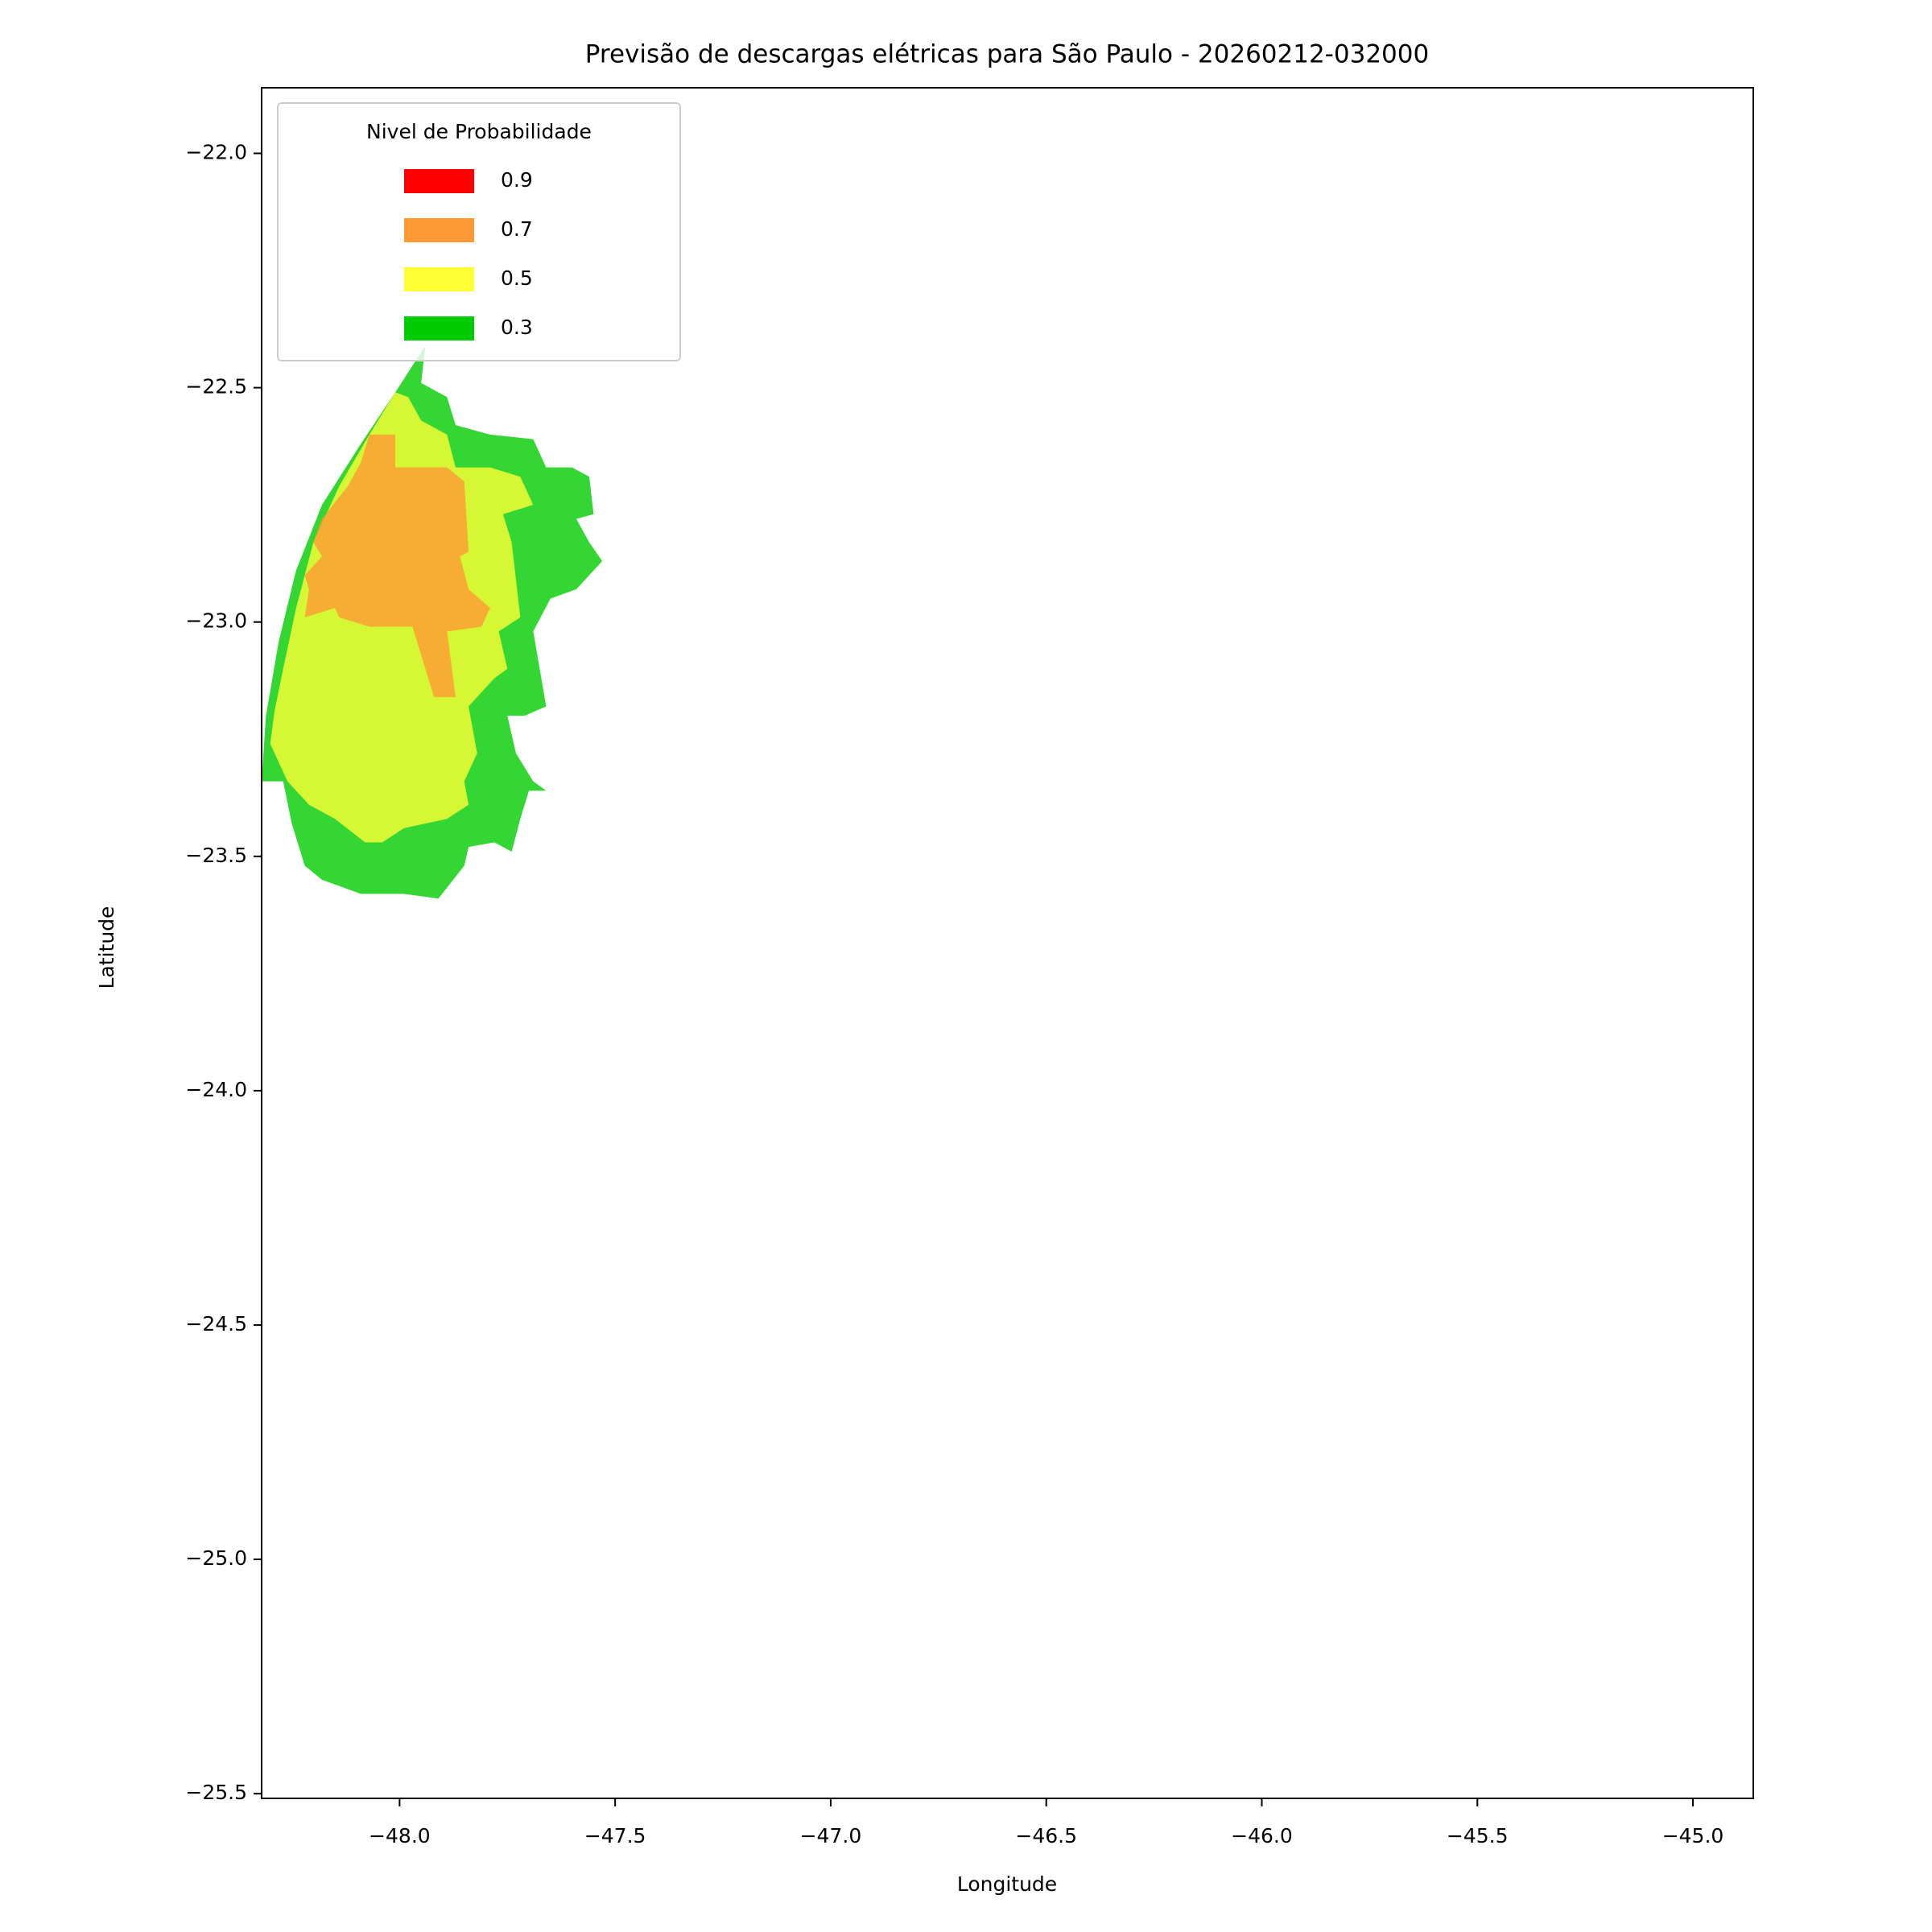 Image resolution: width=1932 pixels, height=1932 pixels. What do you see at coordinates (1046, 1835) in the screenshot?
I see `x-tick-label: −46.5` at bounding box center [1046, 1835].